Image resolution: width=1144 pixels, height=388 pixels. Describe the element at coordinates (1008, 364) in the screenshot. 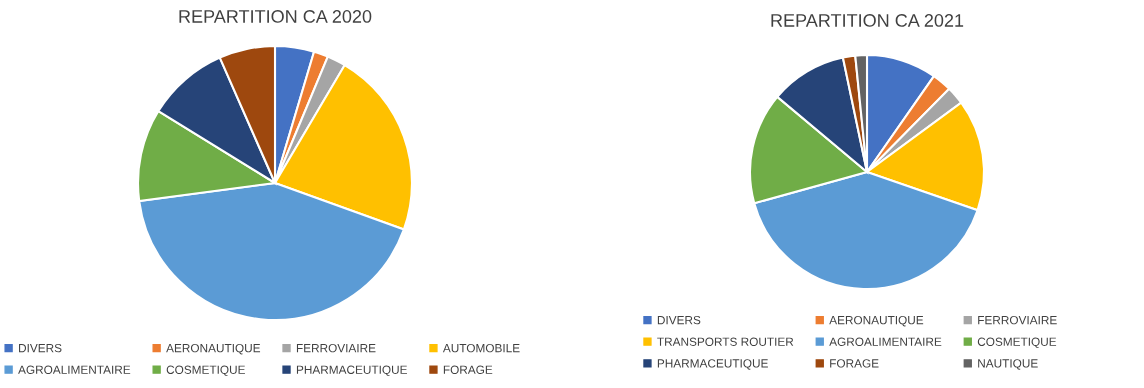

I see `legend-label: NAUTIQUE` at that location.